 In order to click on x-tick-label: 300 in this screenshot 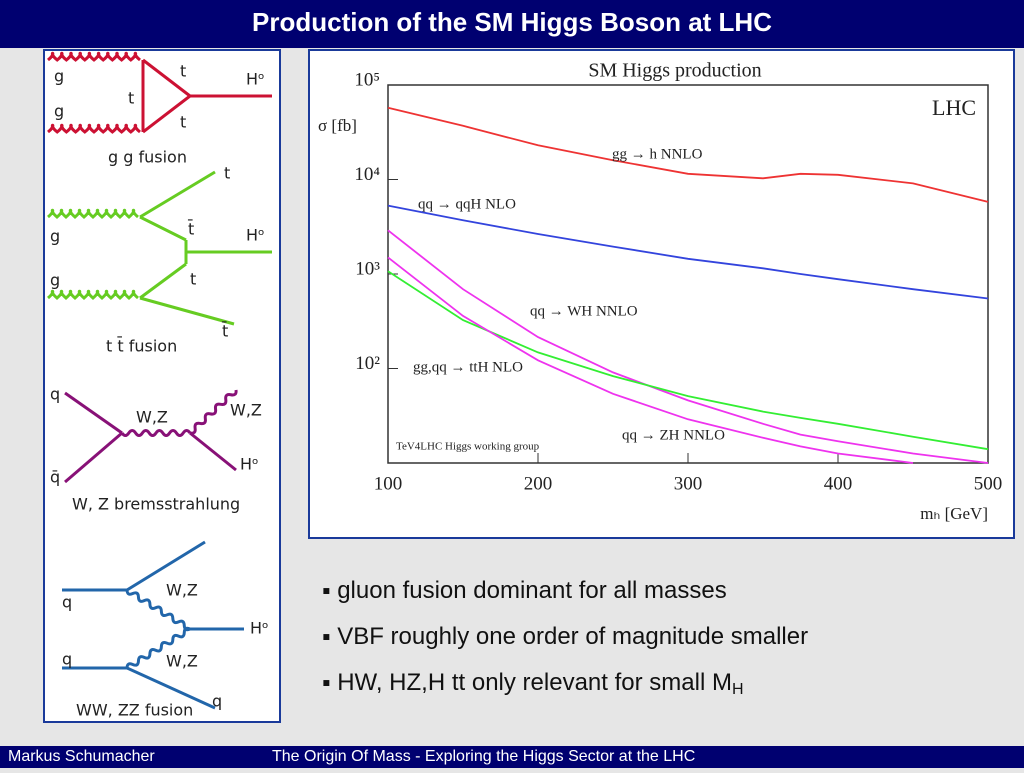, I will do `click(688, 483)`.